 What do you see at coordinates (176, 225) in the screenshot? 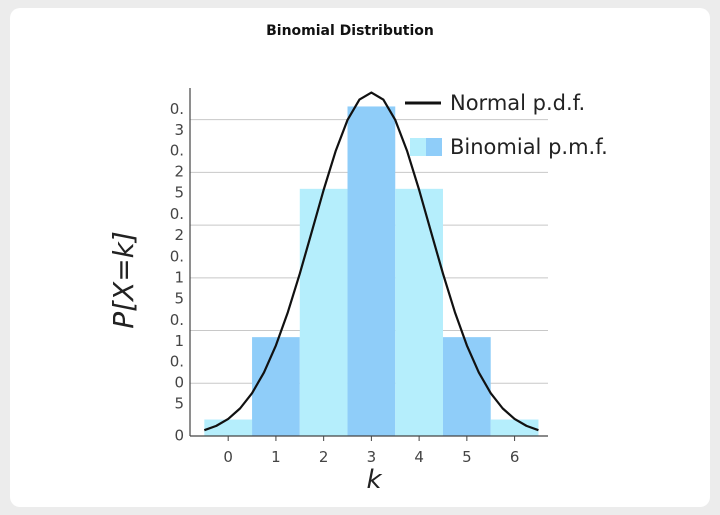
I see `y-tick-label: 0.2` at bounding box center [176, 225].